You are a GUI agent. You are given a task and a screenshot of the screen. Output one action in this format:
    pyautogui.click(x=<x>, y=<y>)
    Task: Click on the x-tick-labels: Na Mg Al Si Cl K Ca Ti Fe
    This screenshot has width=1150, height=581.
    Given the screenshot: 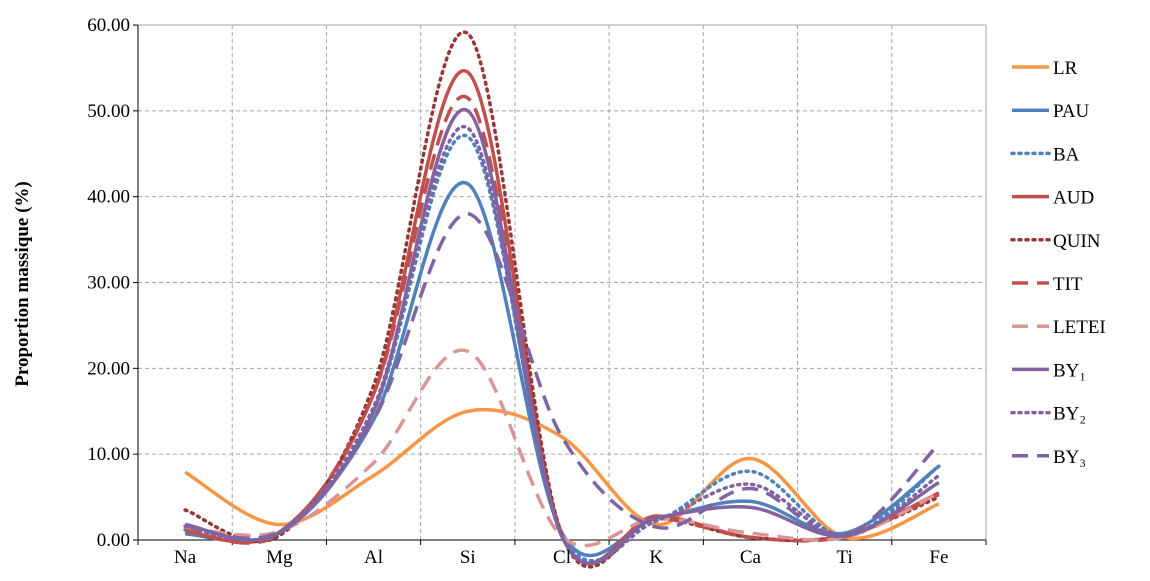 What is the action you would take?
    pyautogui.click(x=561, y=557)
    